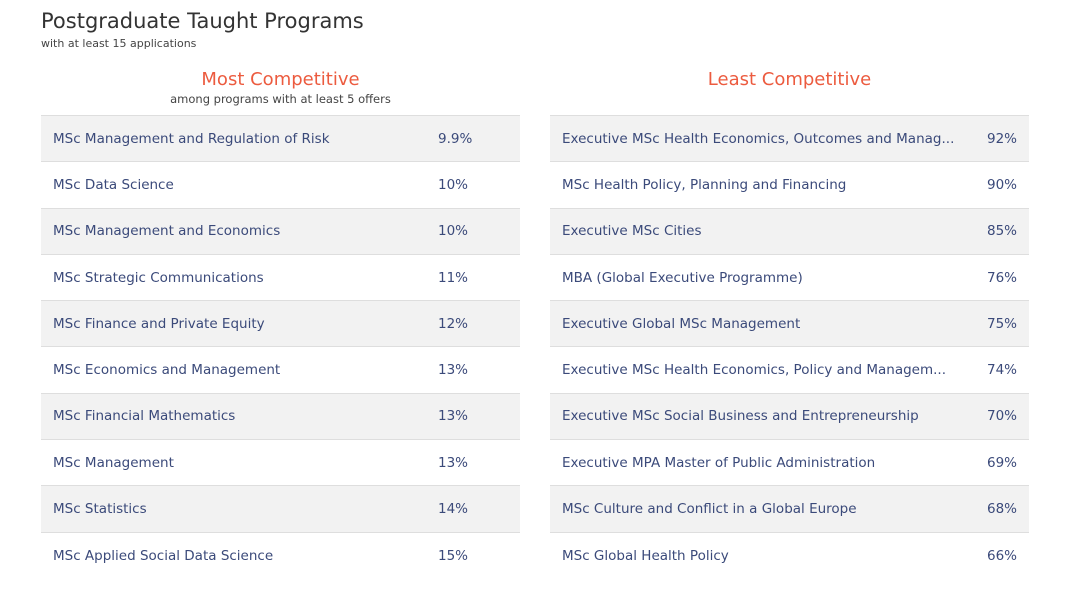  Describe the element at coordinates (455, 138) in the screenshot. I see `acceptance-rate: 9.9%` at that location.